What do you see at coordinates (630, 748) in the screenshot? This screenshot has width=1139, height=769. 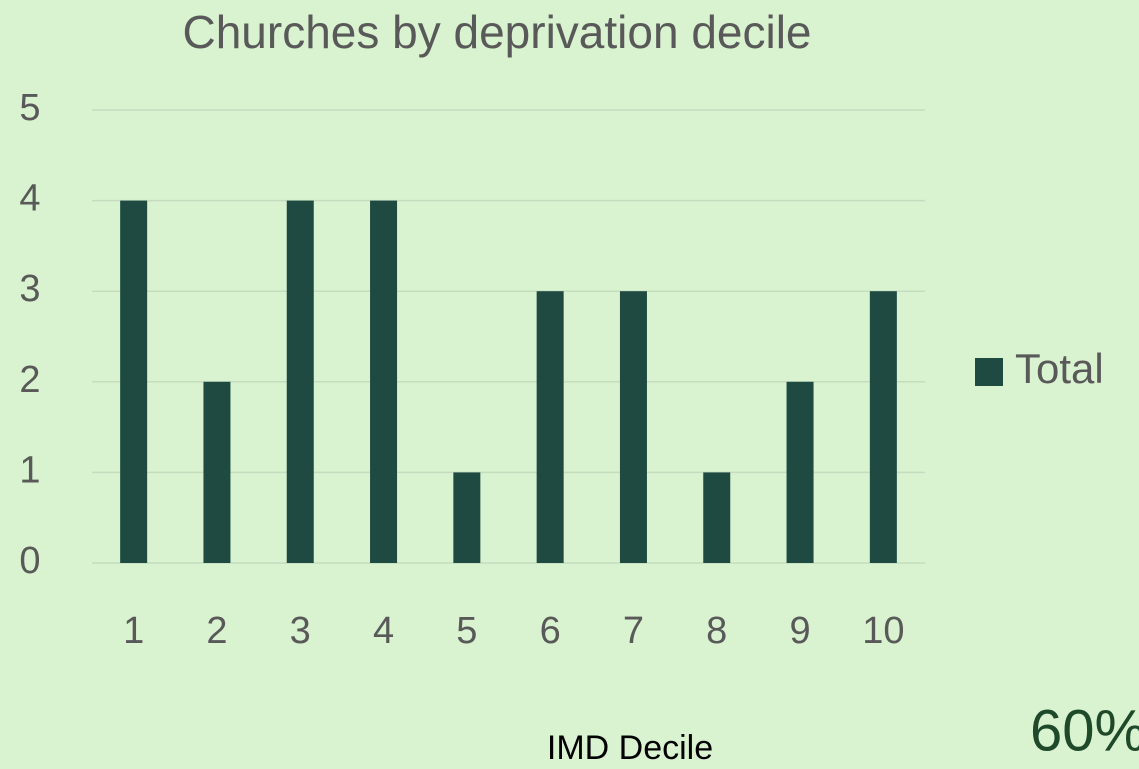 I see `x-axis-label: IMD Decile` at bounding box center [630, 748].